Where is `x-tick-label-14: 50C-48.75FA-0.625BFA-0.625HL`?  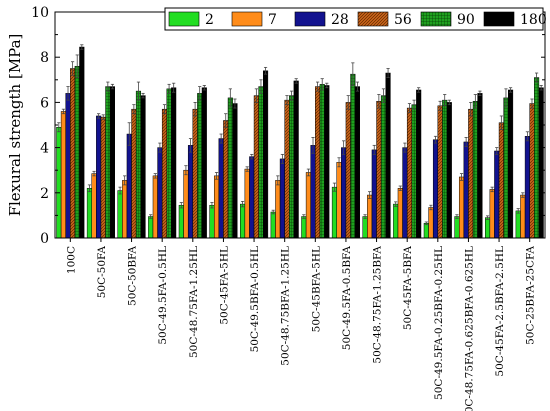 x-tick-label-14: 50C-48.75FA-0.625BFA-0.625HL is located at coordinates (469, 328).